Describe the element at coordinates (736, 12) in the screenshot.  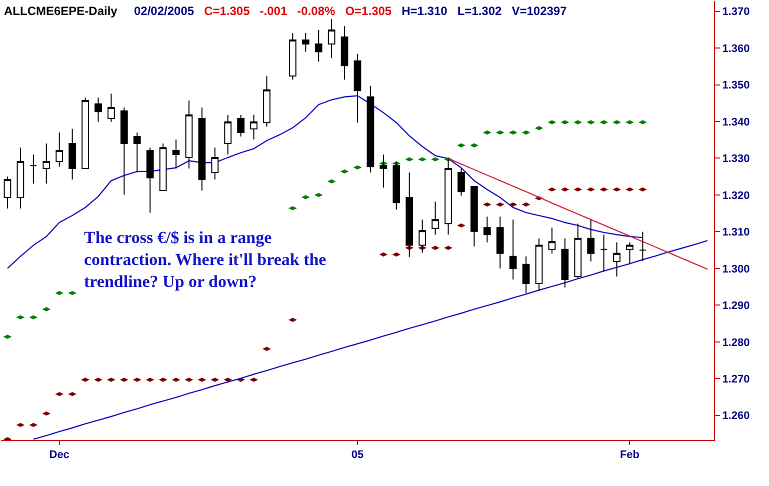
I see `y-tick-label: 1.370` at that location.